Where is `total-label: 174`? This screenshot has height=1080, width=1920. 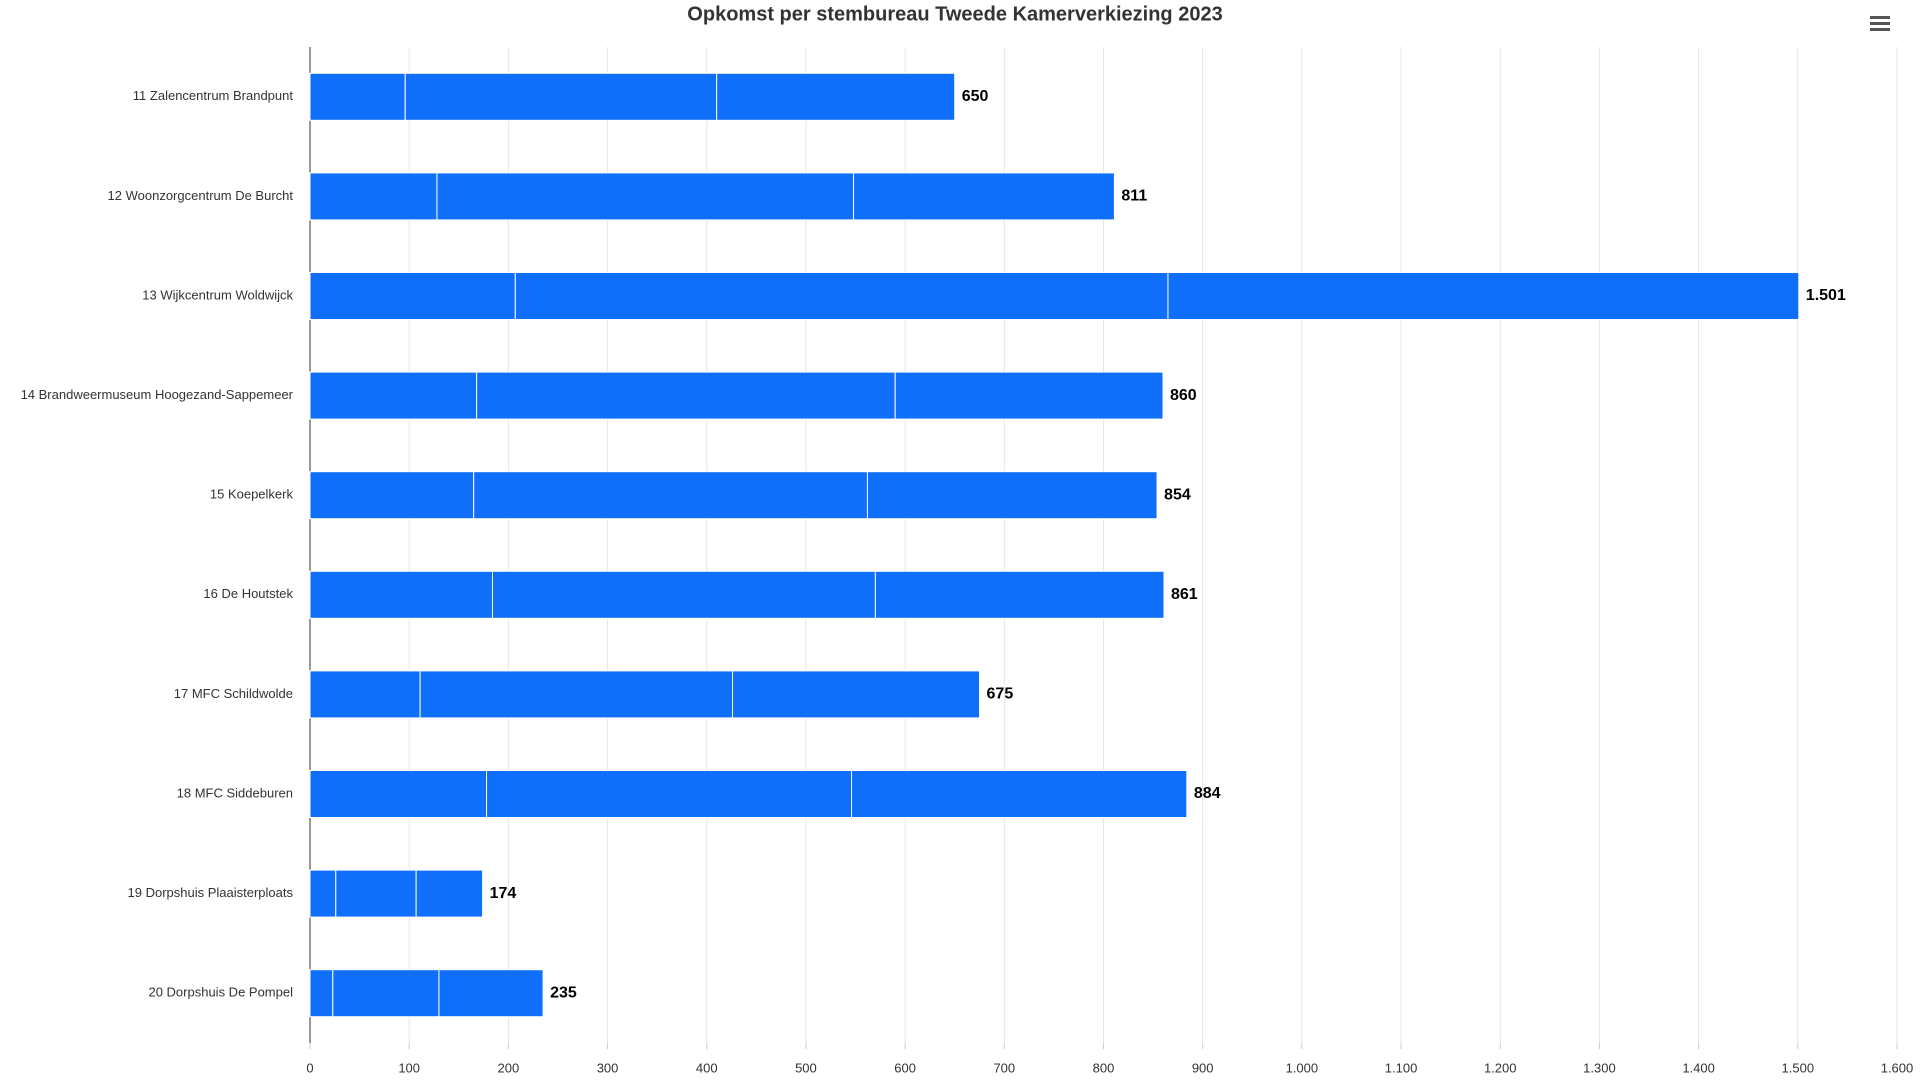 total-label: 174 is located at coordinates (503, 893).